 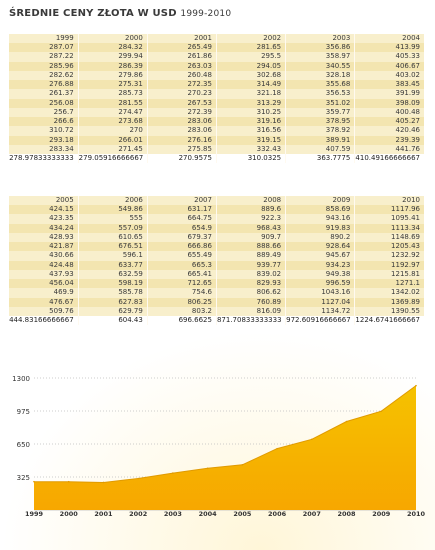 I want to click on table-cell: 1232.92, so click(x=389, y=256).